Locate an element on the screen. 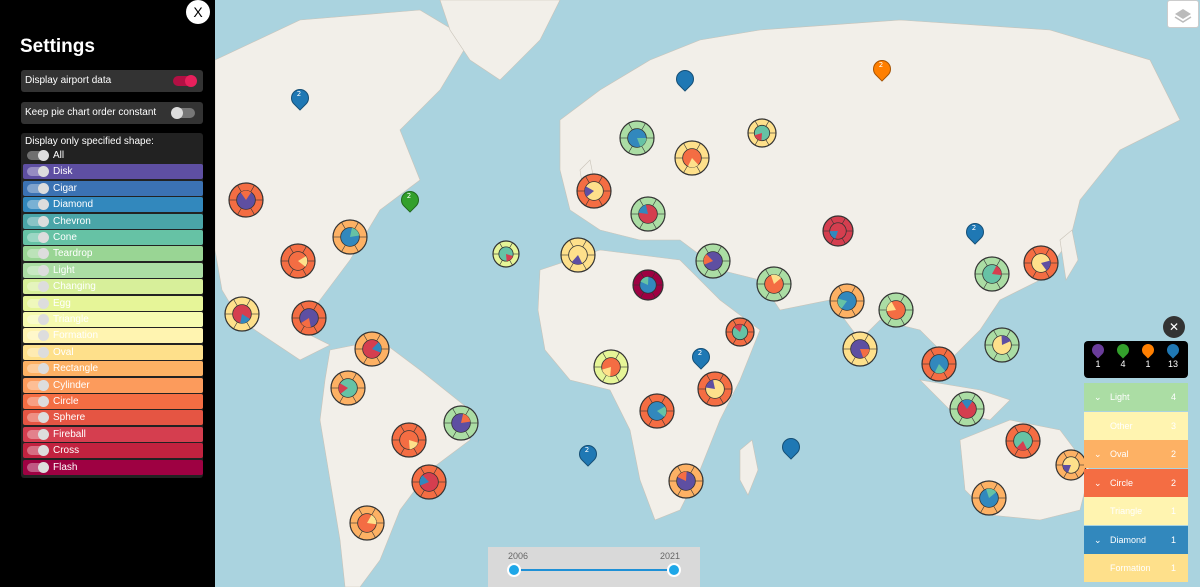 The width and height of the screenshot is (1200, 587). shape-filter-egg: Egg is located at coordinates (113, 303).